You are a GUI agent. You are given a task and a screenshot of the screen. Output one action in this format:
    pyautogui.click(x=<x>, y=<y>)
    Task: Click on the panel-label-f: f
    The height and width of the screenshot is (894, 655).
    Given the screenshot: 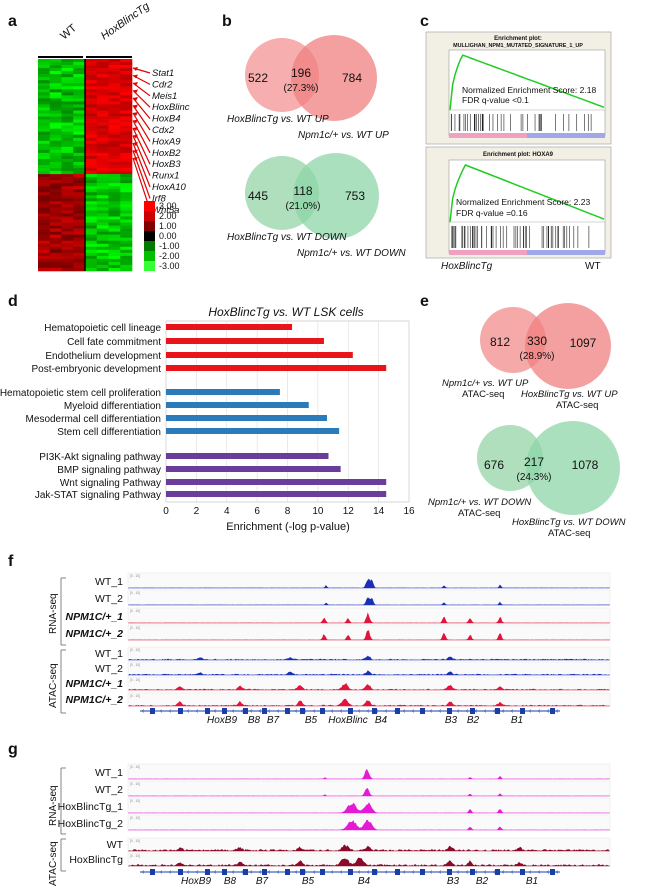 What is the action you would take?
    pyautogui.click(x=11, y=561)
    